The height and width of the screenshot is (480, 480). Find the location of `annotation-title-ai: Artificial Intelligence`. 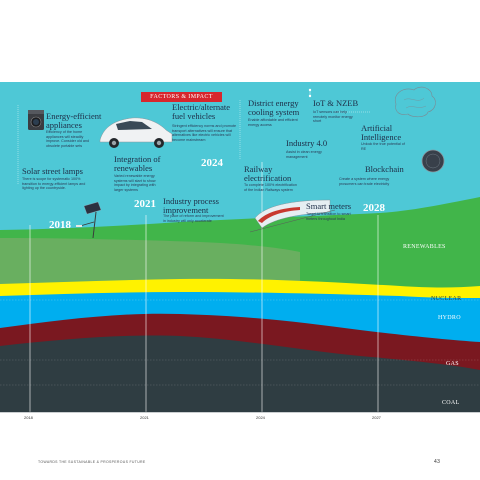

annotation-title-ai: Artificial Intelligence is located at coordinates (381, 132).